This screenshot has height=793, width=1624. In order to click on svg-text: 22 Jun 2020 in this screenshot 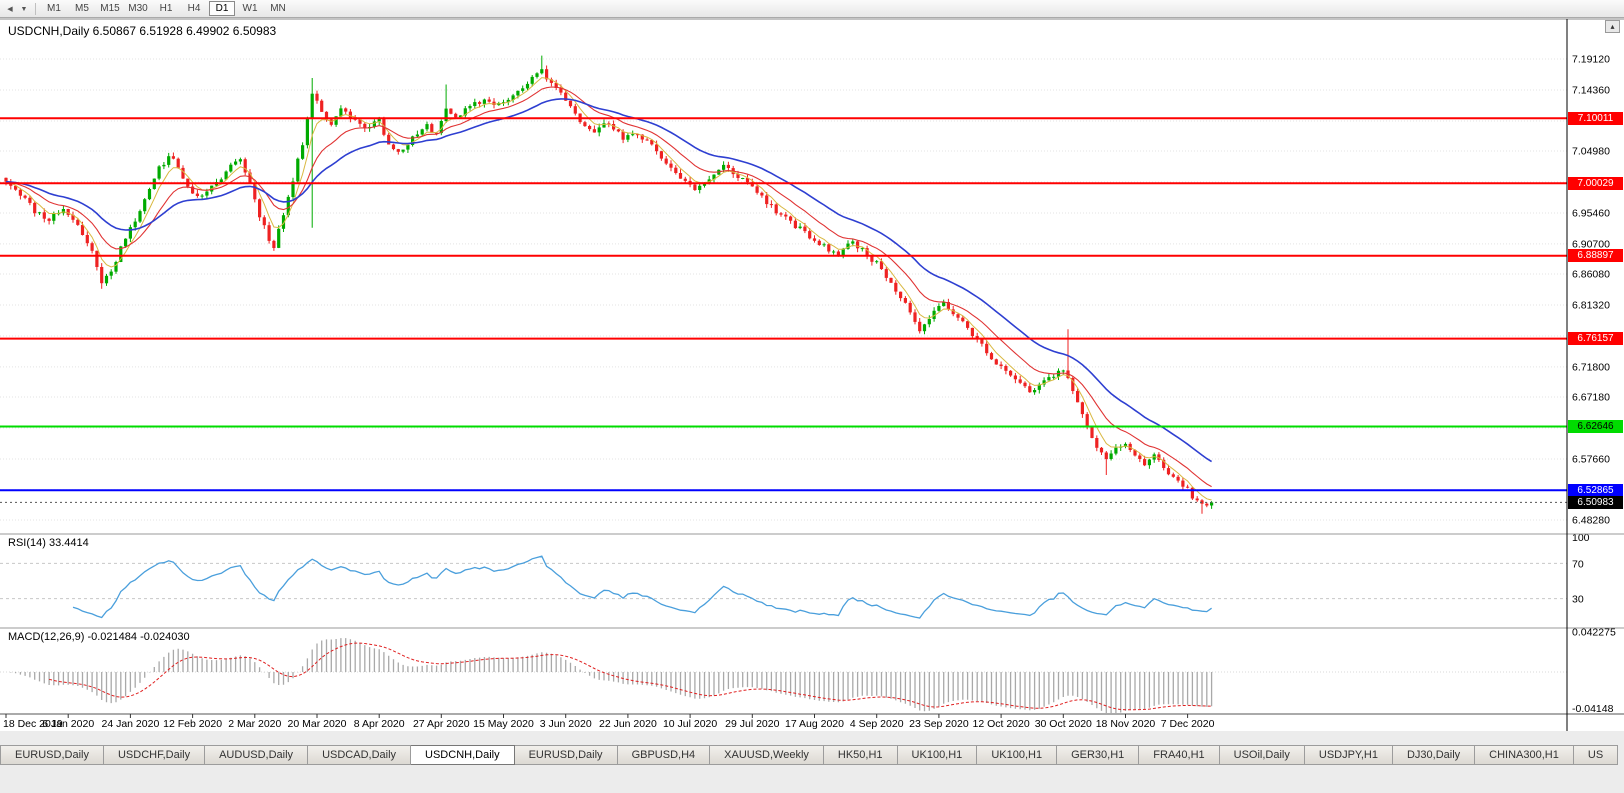, I will do `click(628, 724)`.